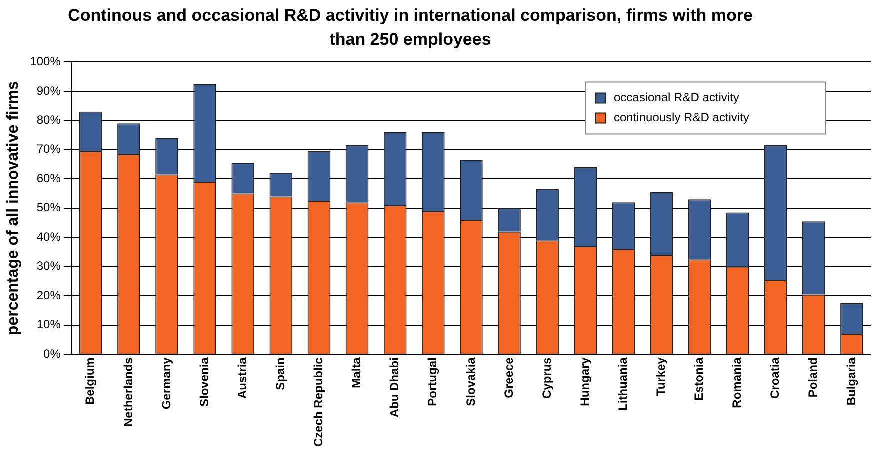  Describe the element at coordinates (204, 382) in the screenshot. I see `x-tick-label: Slovenia` at that location.